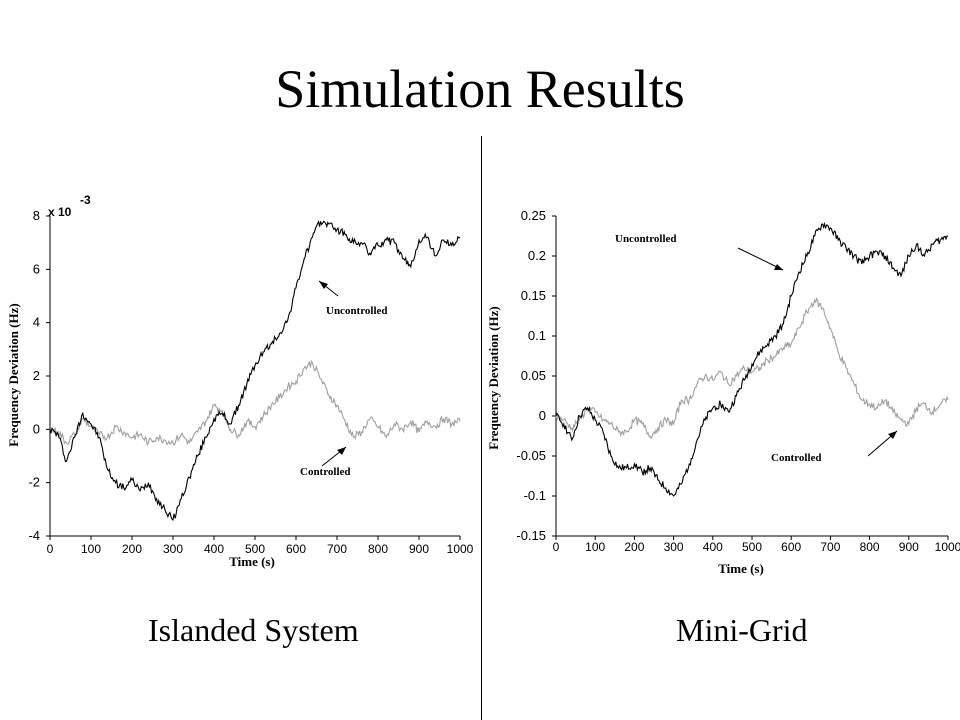 The image size is (960, 720). I want to click on left-x-tick-label: 800, so click(378, 549).